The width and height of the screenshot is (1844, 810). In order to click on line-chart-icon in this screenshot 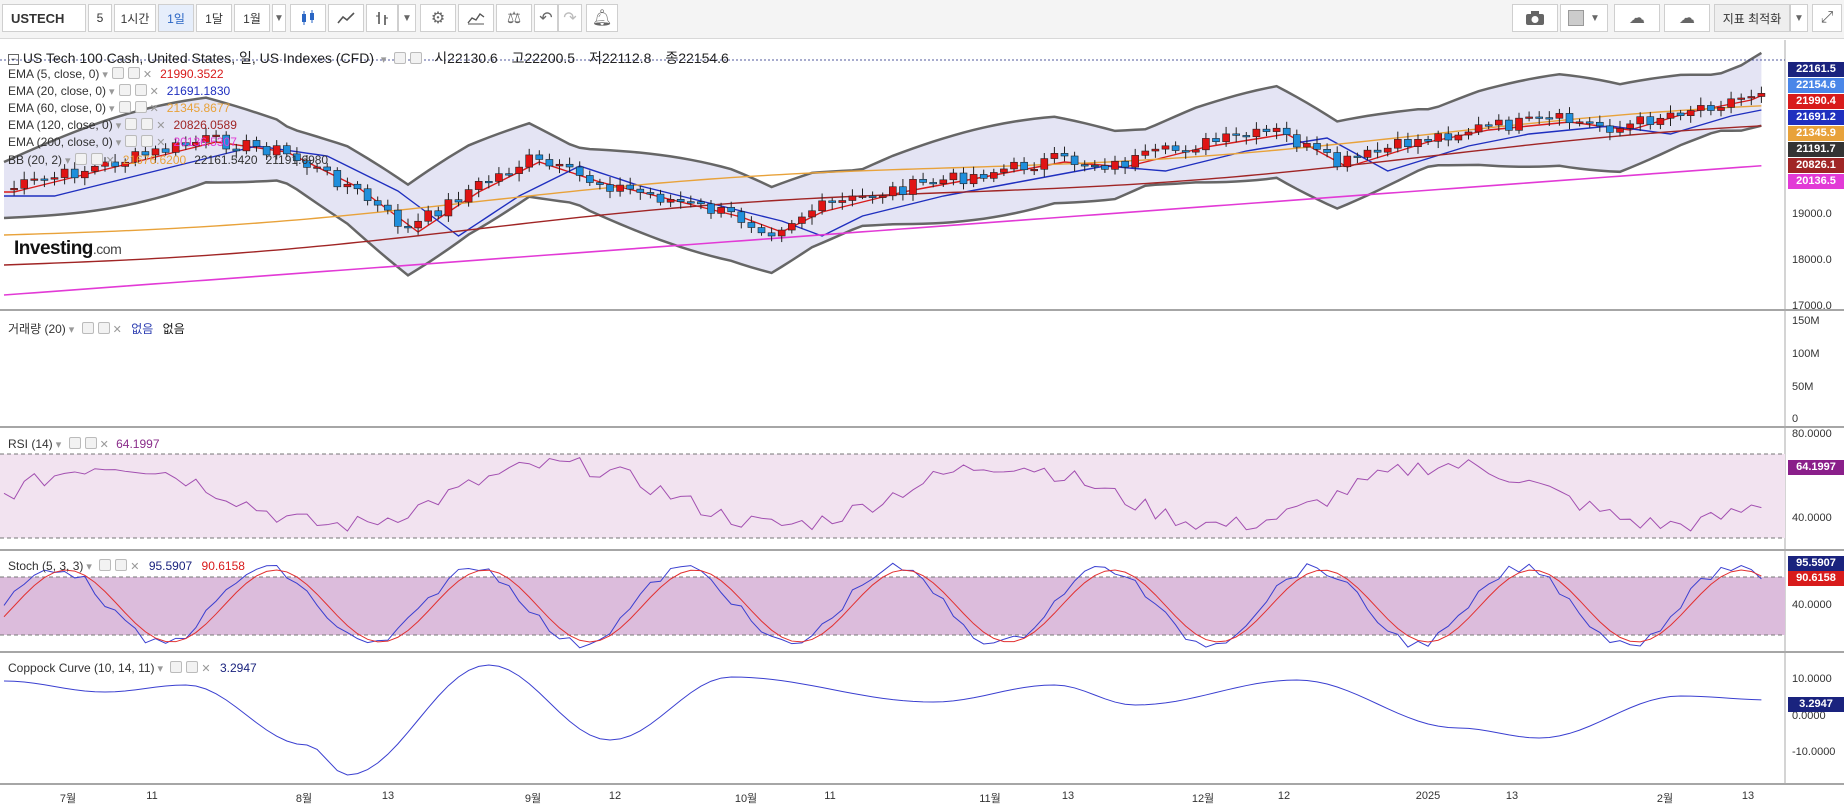, I will do `click(346, 18)`.